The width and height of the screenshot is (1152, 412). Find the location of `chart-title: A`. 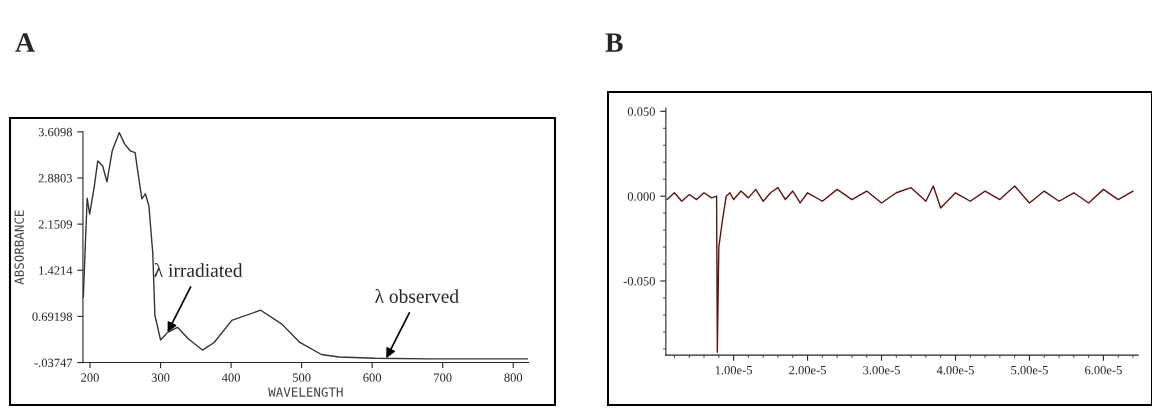

chart-title: A is located at coordinates (25, 42).